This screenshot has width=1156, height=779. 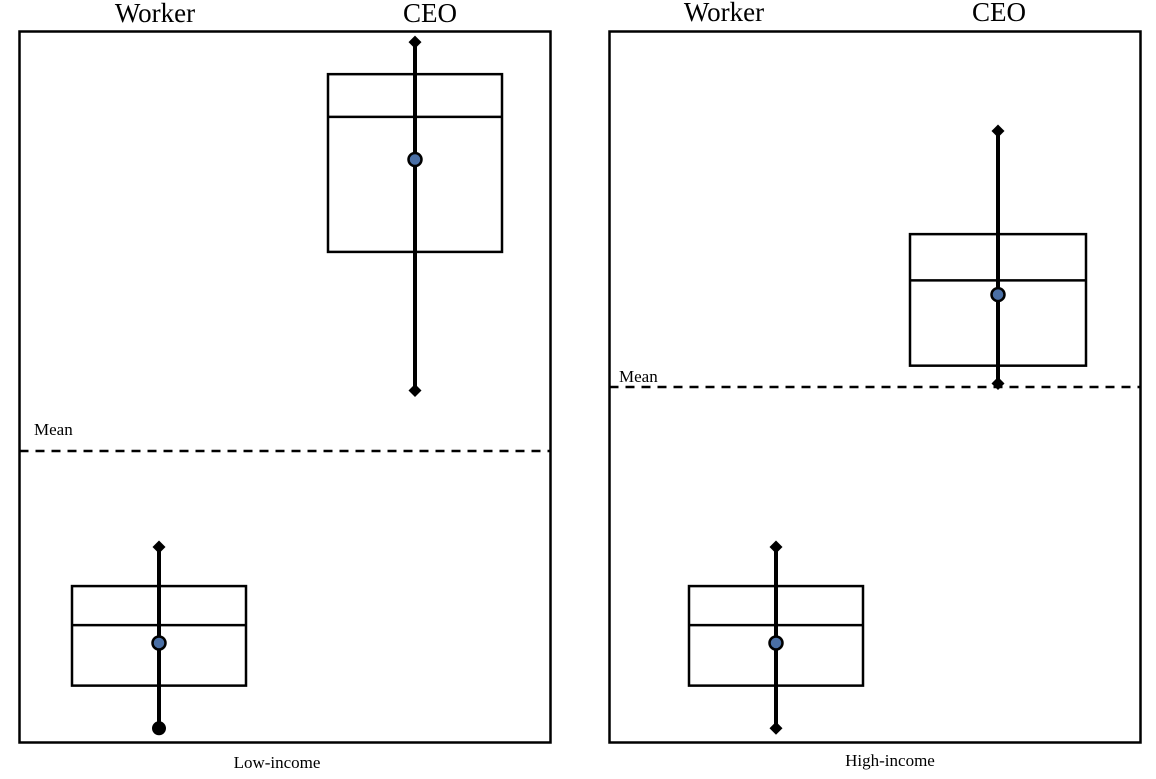 I want to click on panel-caption: High-income, so click(x=890, y=760).